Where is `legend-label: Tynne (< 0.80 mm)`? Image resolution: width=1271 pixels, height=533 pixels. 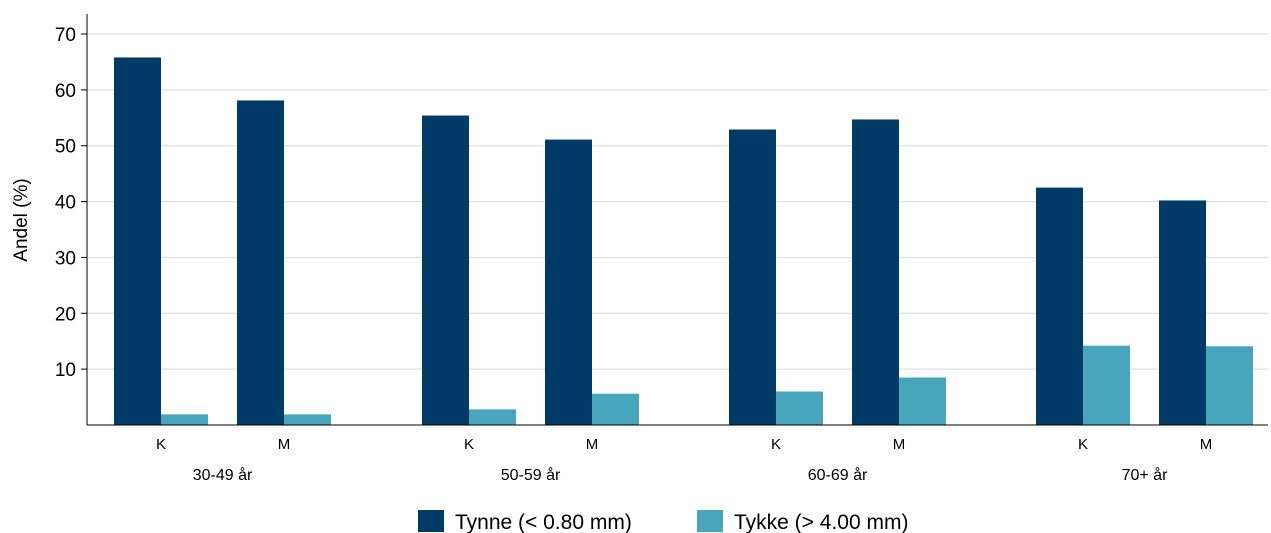 legend-label: Tynne (< 0.80 mm) is located at coordinates (543, 522).